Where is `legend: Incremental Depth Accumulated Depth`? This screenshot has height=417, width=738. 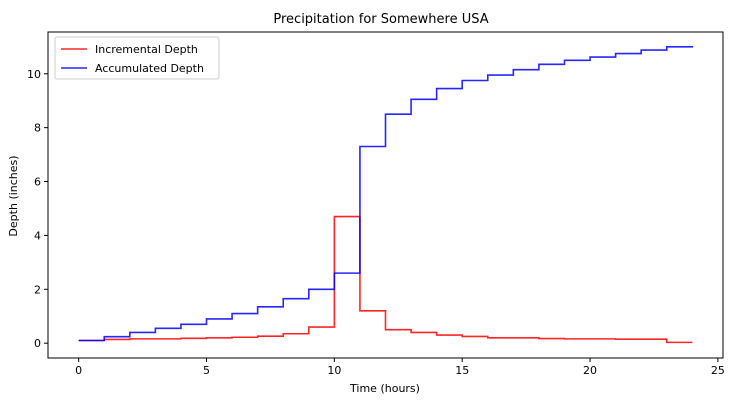
legend: Incremental Depth Accumulated Depth is located at coordinates (137, 58).